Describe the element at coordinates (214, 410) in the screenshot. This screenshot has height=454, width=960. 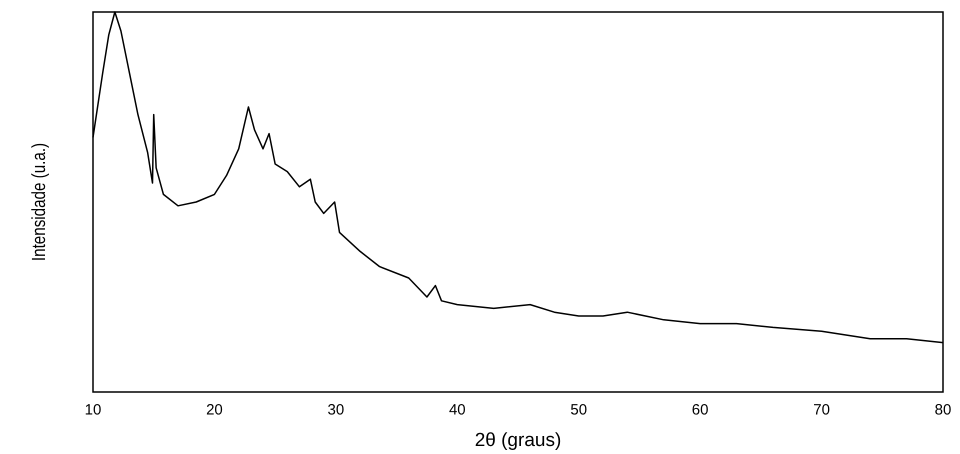
I see `x-tick-label: 20` at that location.